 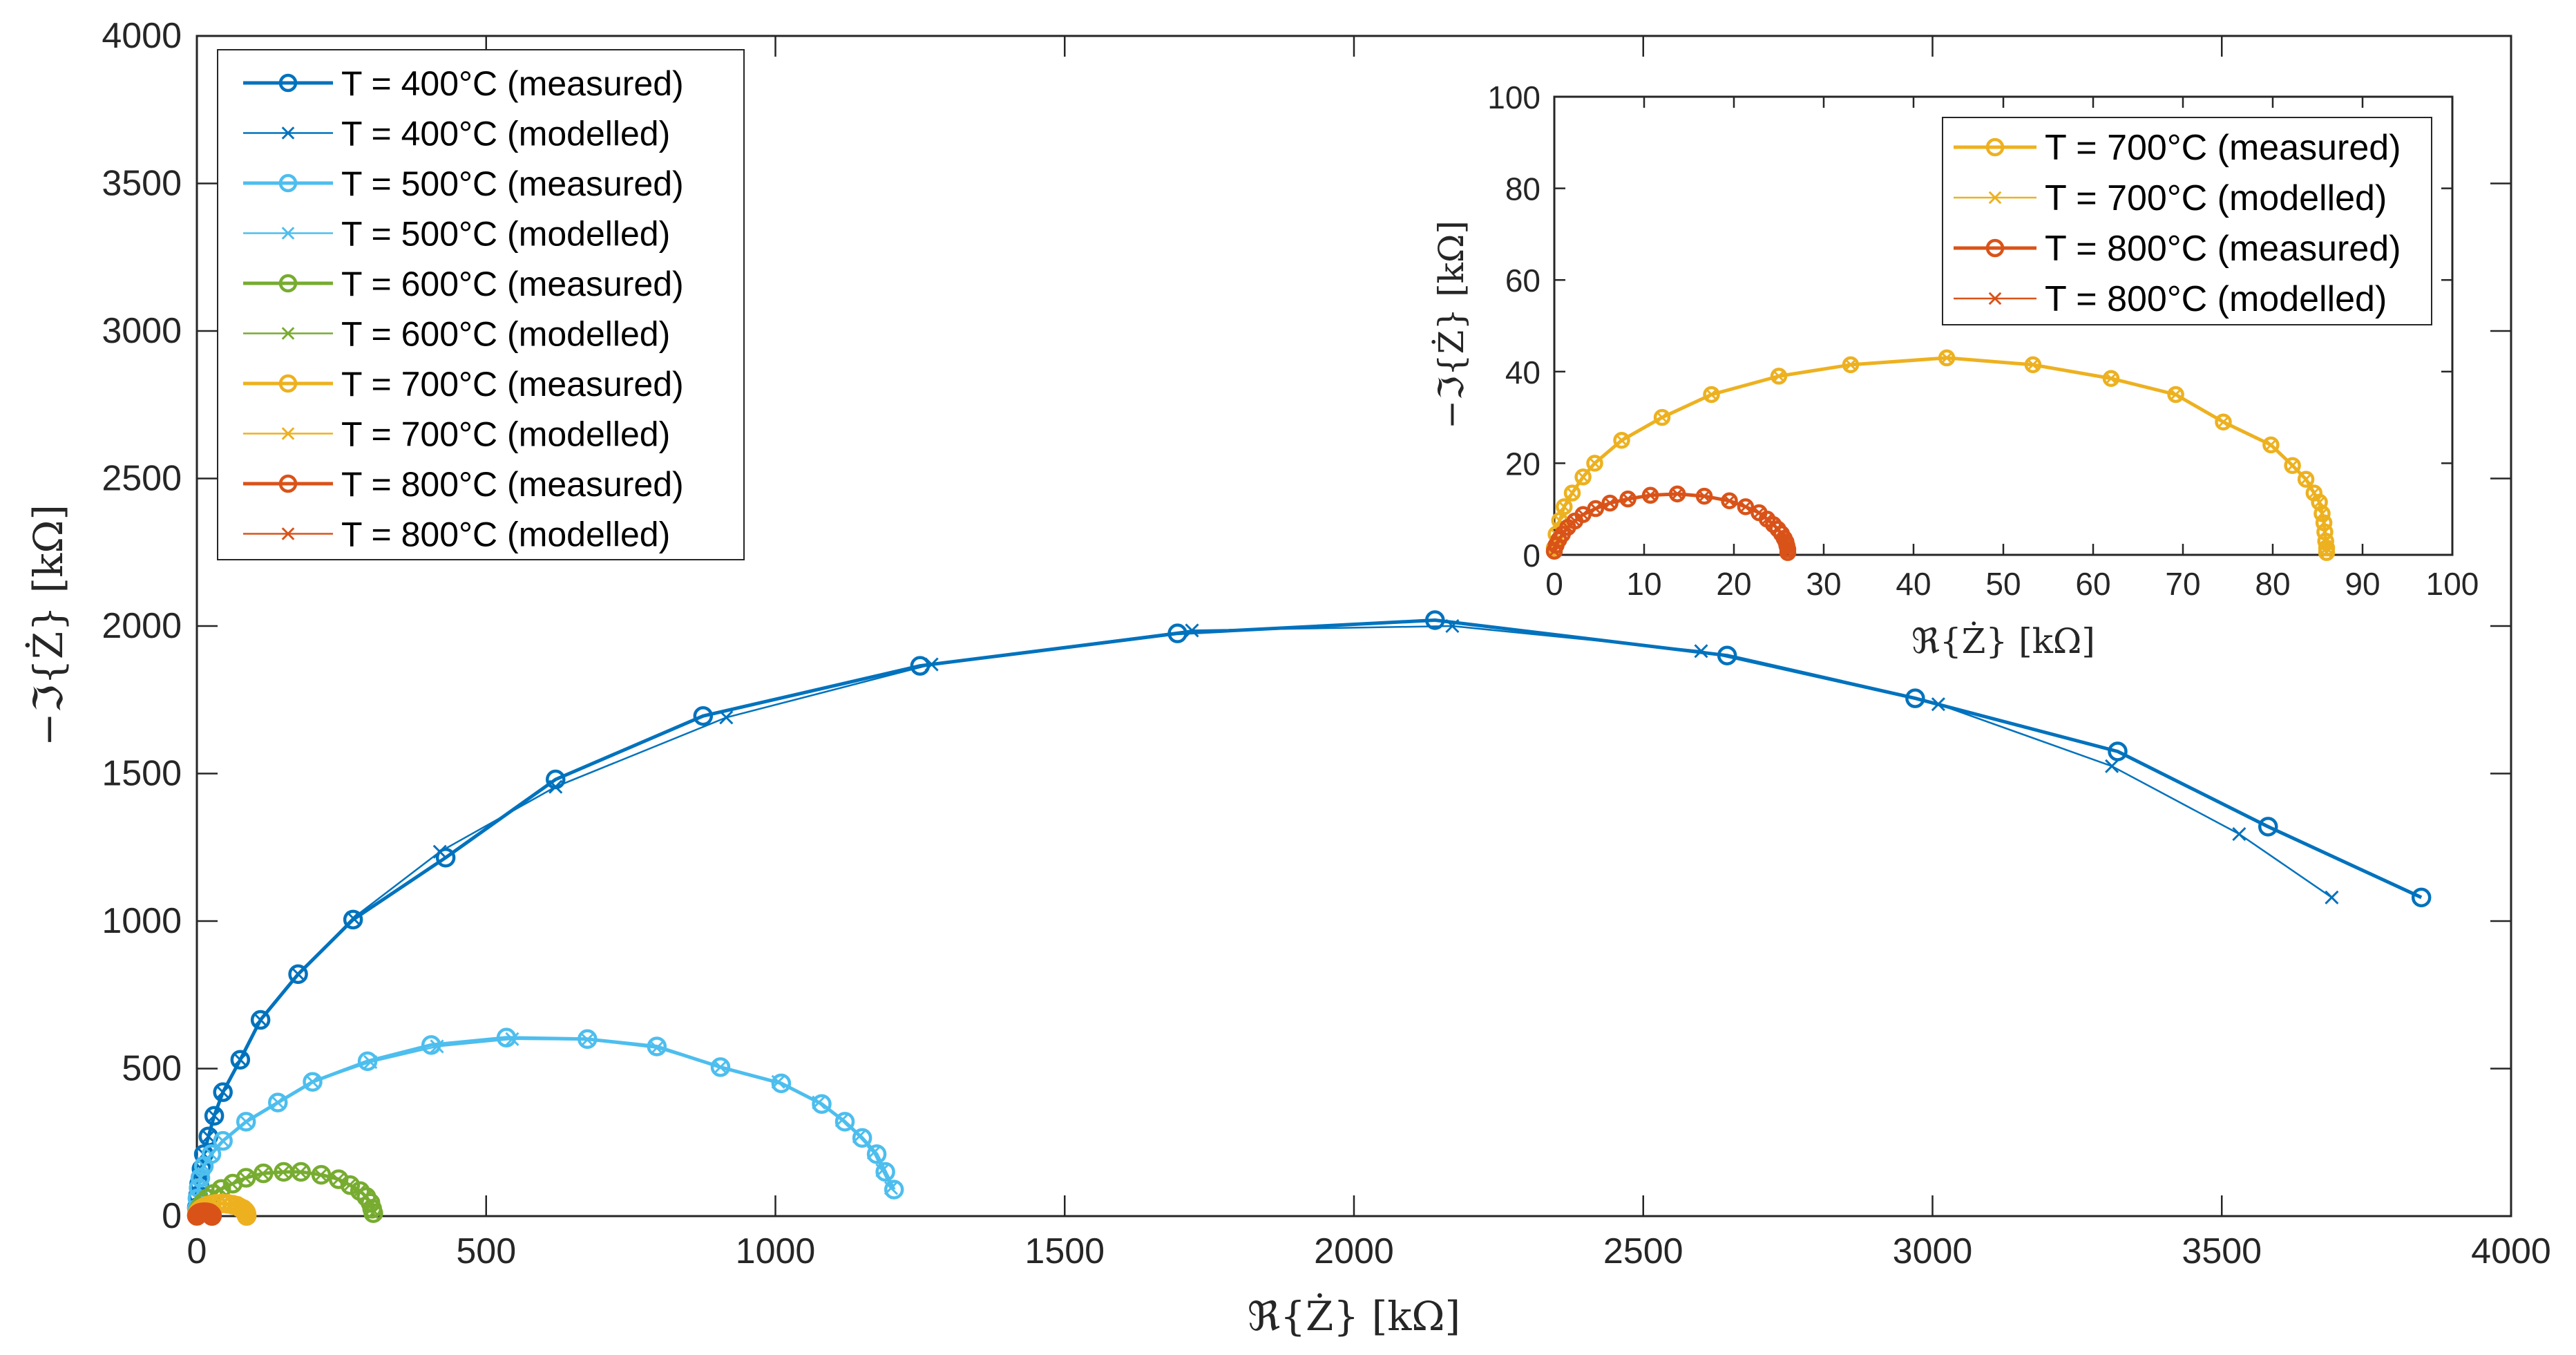 What do you see at coordinates (197, 1251) in the screenshot?
I see `main-x-tick-label: 0` at bounding box center [197, 1251].